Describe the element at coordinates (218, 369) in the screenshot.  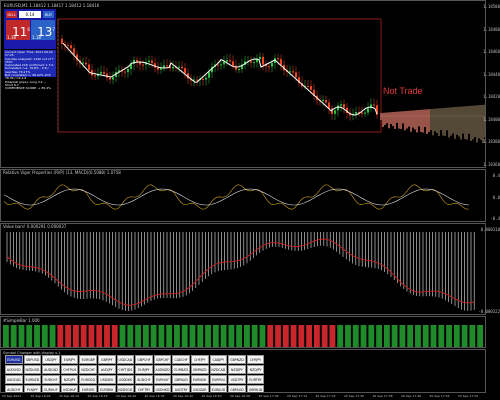
I see `symbol-button-nzdcad: NZDCAD` at that location.